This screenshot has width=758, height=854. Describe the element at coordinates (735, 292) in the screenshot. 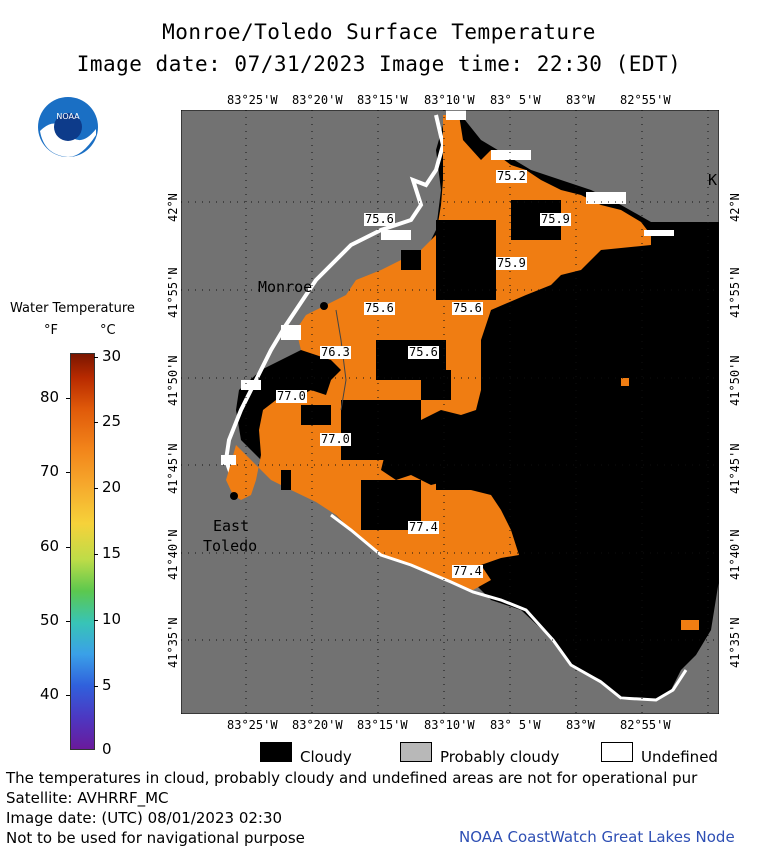

I see `lat-tick-right: 41°55'N` at that location.